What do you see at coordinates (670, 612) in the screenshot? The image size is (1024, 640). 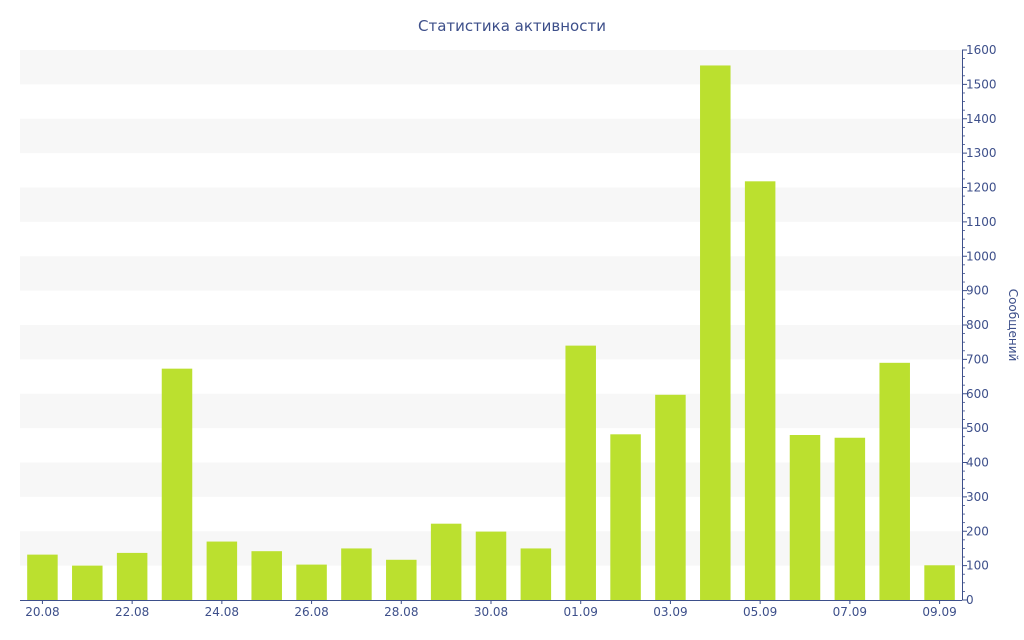 I see `x-tick-label: 03.09` at bounding box center [670, 612].